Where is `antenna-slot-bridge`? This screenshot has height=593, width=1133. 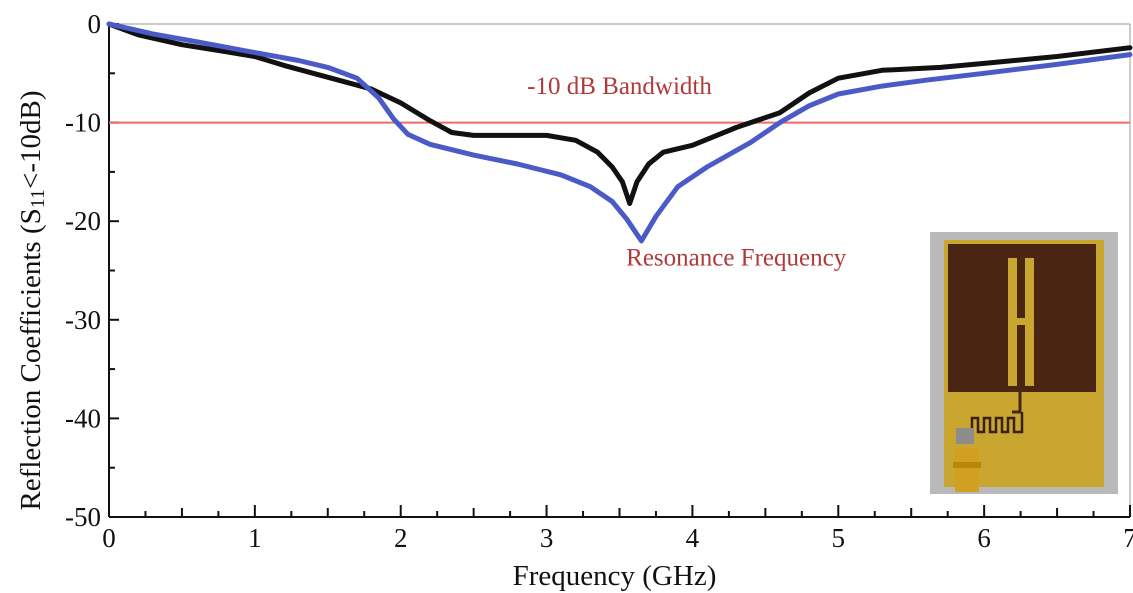
antenna-slot-bridge is located at coordinates (1021, 321).